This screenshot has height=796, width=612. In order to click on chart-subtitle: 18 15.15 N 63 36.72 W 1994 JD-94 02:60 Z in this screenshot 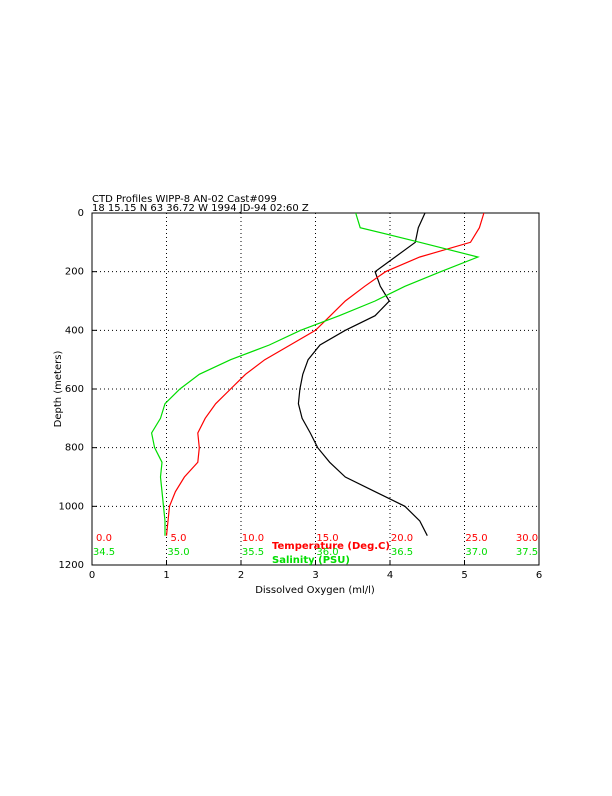, I will do `click(200, 208)`.